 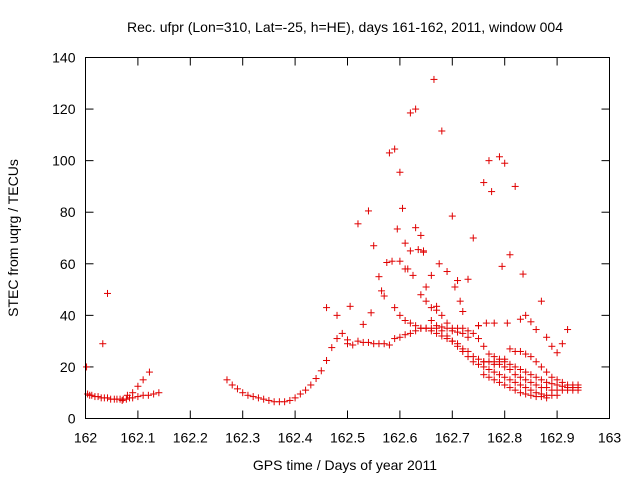 I want to click on y-tick-label: 100, so click(x=64, y=161).